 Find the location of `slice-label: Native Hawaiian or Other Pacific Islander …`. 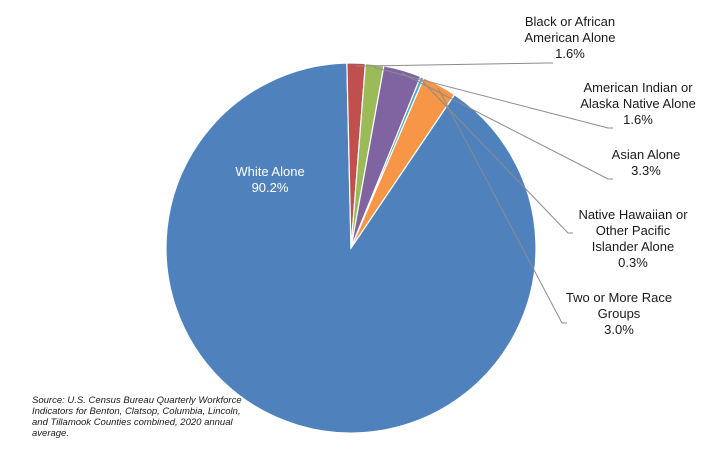

slice-label: Native Hawaiian or Other Pacific Islander … is located at coordinates (633, 238).